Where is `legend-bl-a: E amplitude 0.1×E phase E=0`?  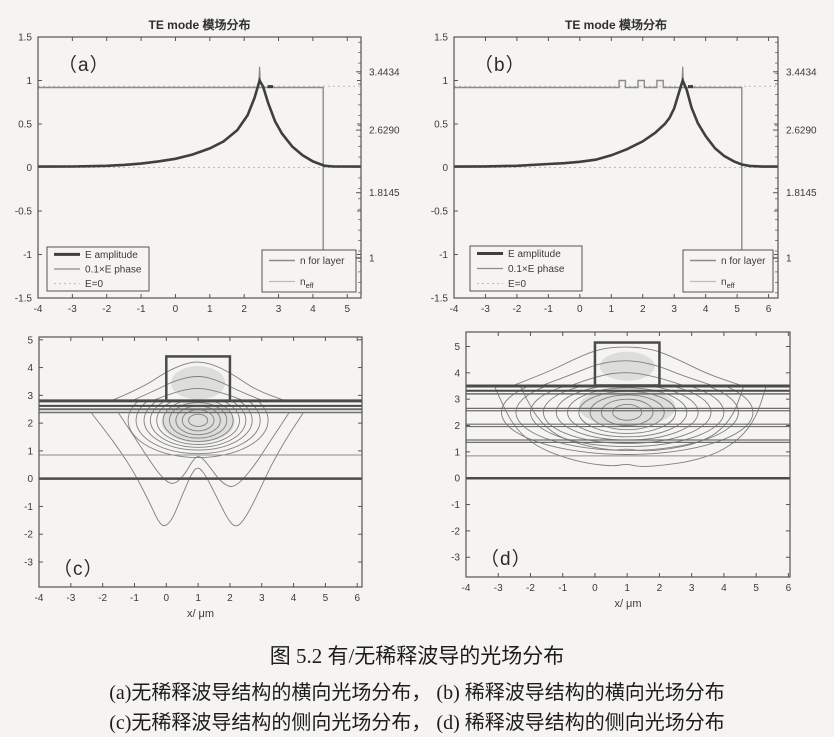 legend-bl-a: E amplitude 0.1×E phase E=0 is located at coordinates (98, 269).